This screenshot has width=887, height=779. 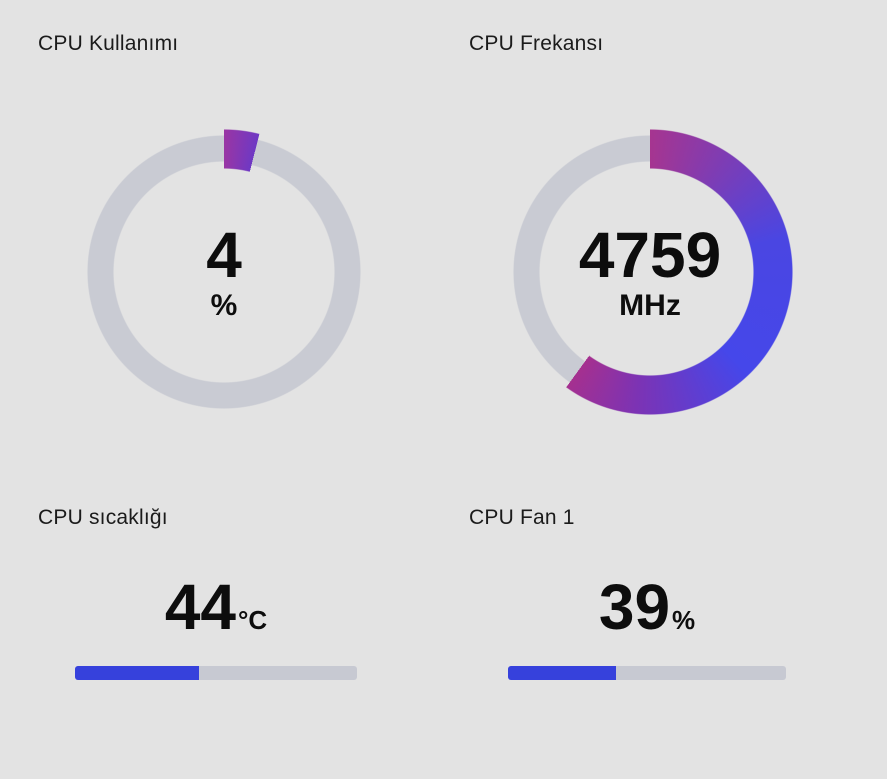 I want to click on cpu-temperature-value: 44, so click(x=200, y=607).